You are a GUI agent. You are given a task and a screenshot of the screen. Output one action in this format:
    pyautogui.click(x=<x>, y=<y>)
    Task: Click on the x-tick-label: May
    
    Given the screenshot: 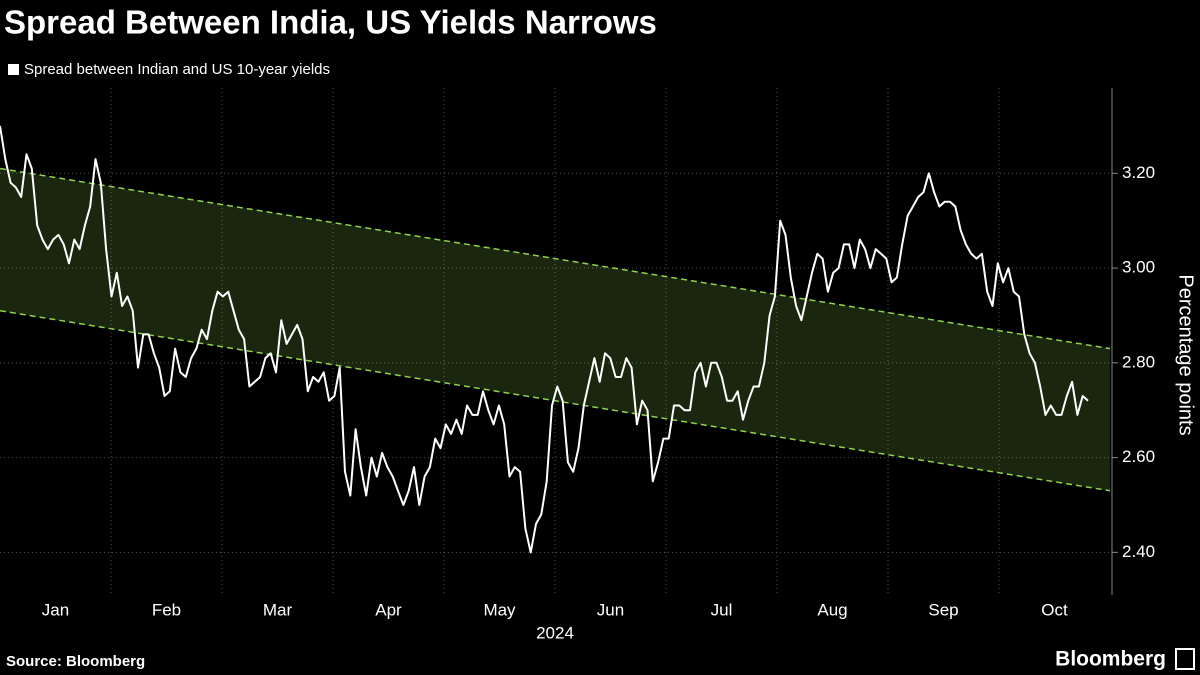 What is the action you would take?
    pyautogui.click(x=499, y=609)
    